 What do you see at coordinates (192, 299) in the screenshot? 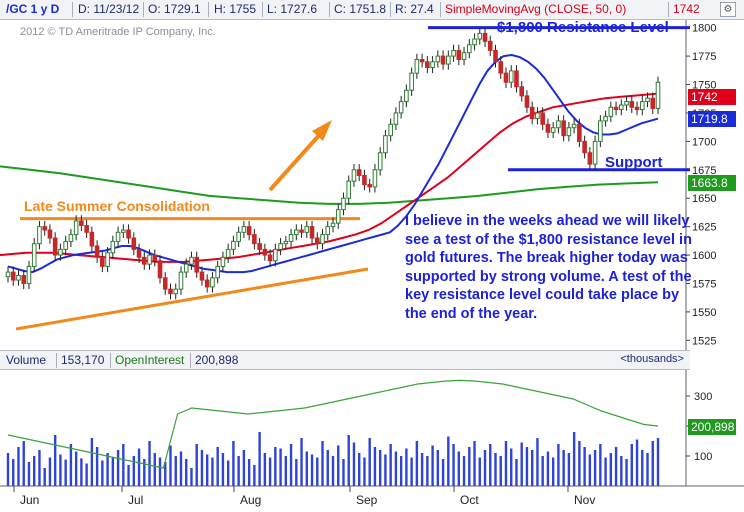
I see `rising-trendline` at bounding box center [192, 299].